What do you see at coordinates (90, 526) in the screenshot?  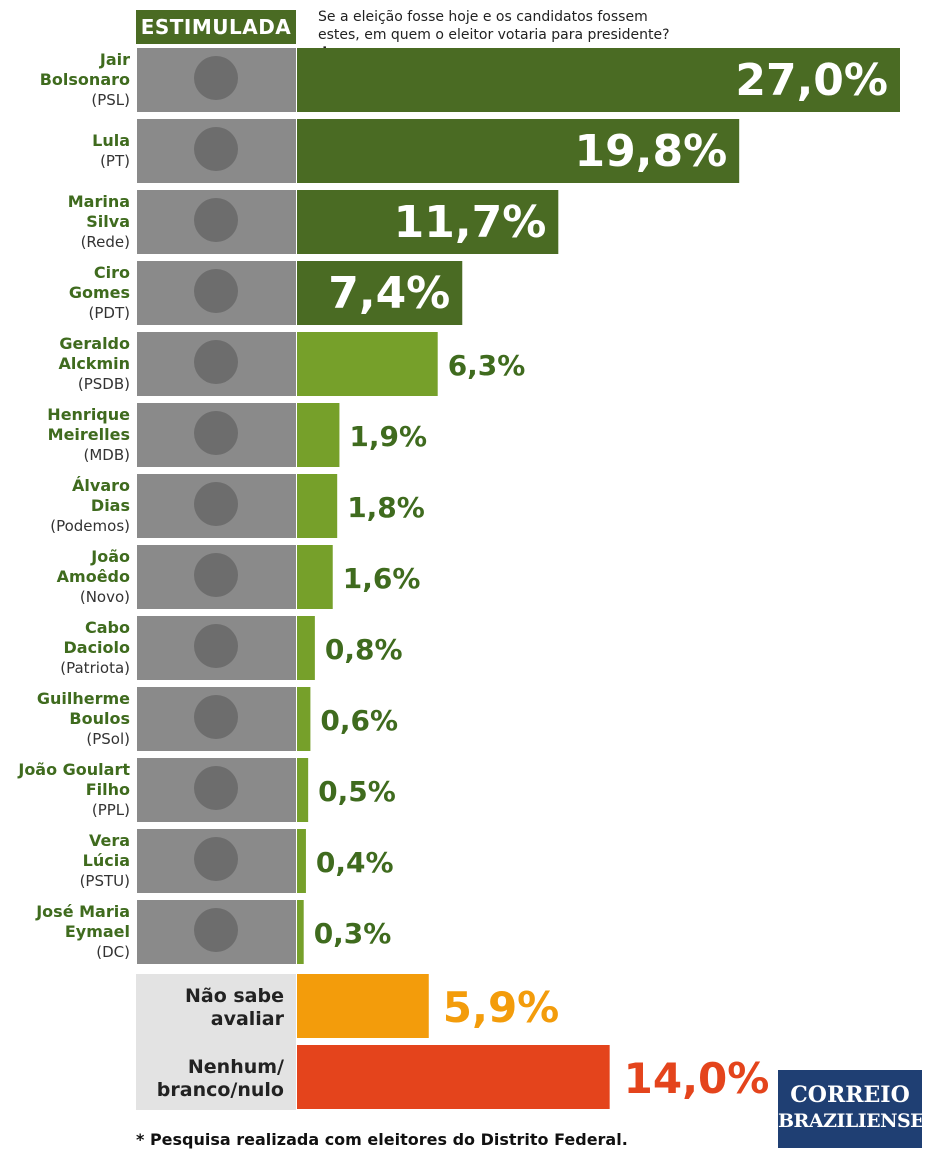 I see `candidate-party: (Podemos)` at bounding box center [90, 526].